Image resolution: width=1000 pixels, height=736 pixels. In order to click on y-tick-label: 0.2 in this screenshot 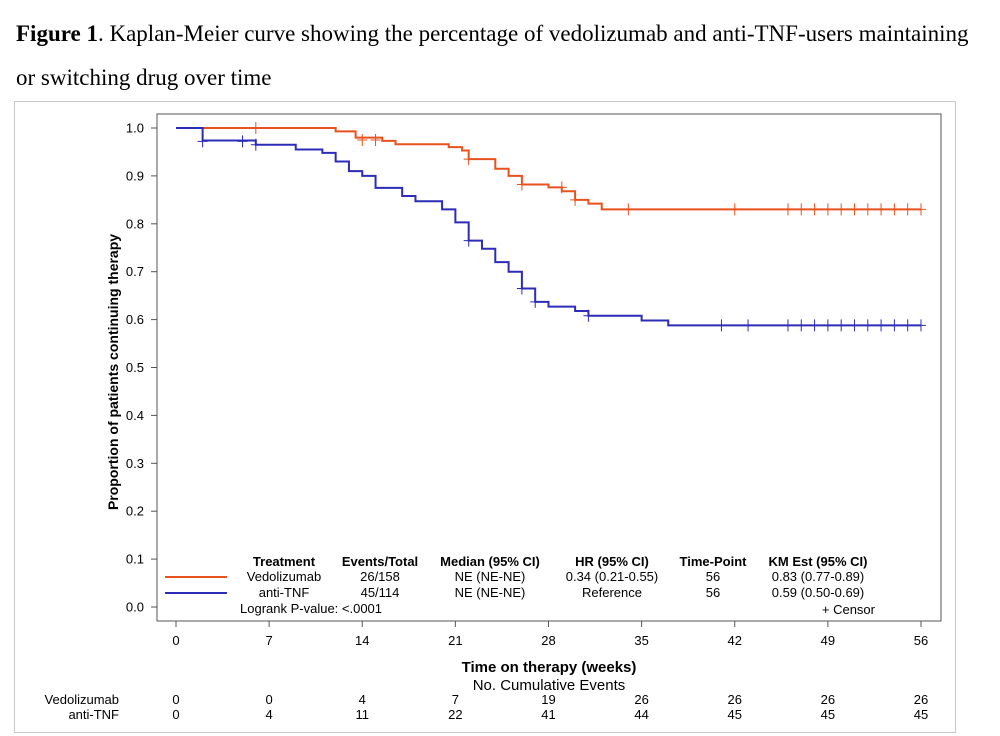, I will do `click(135, 511)`.